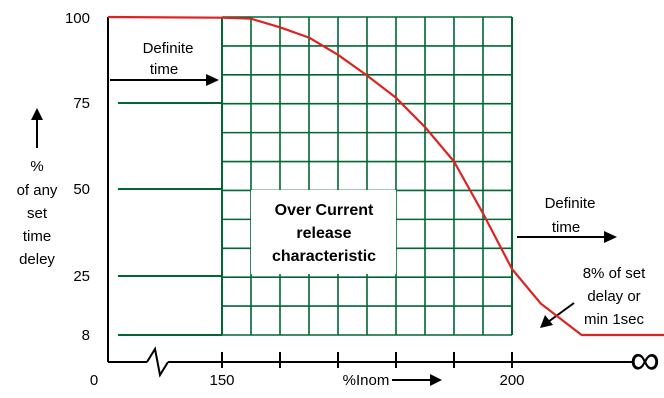  I want to click on center-characteristic-box: Over Current release characteristic, so click(323, 232).